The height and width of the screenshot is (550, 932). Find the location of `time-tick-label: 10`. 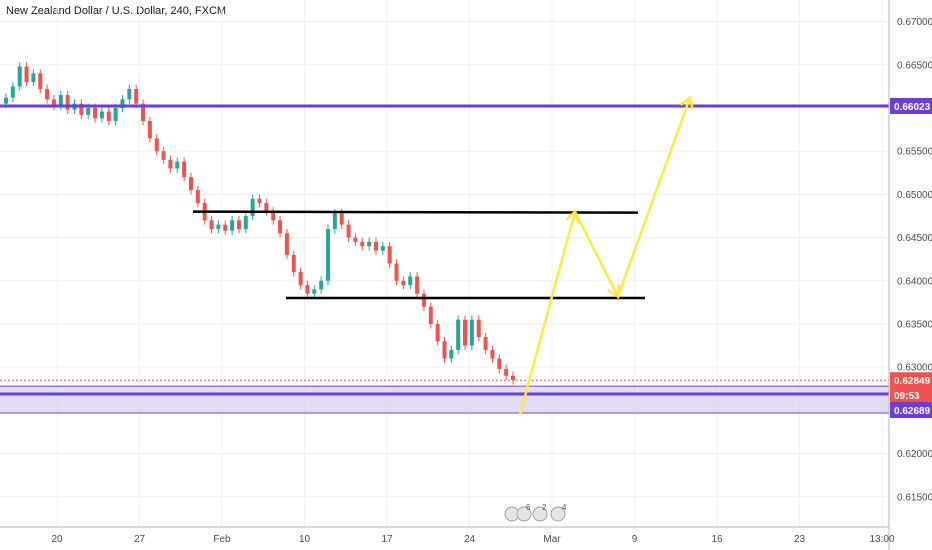

time-tick-label: 10 is located at coordinates (305, 539).